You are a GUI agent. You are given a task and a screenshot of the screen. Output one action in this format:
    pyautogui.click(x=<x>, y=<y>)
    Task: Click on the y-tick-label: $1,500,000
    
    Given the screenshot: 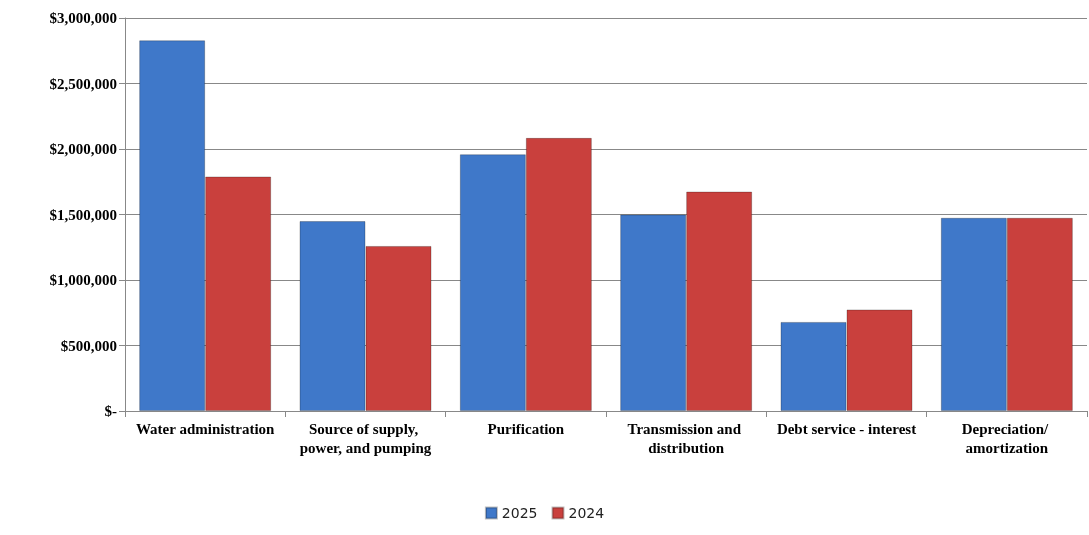 What is the action you would take?
    pyautogui.click(x=83, y=214)
    